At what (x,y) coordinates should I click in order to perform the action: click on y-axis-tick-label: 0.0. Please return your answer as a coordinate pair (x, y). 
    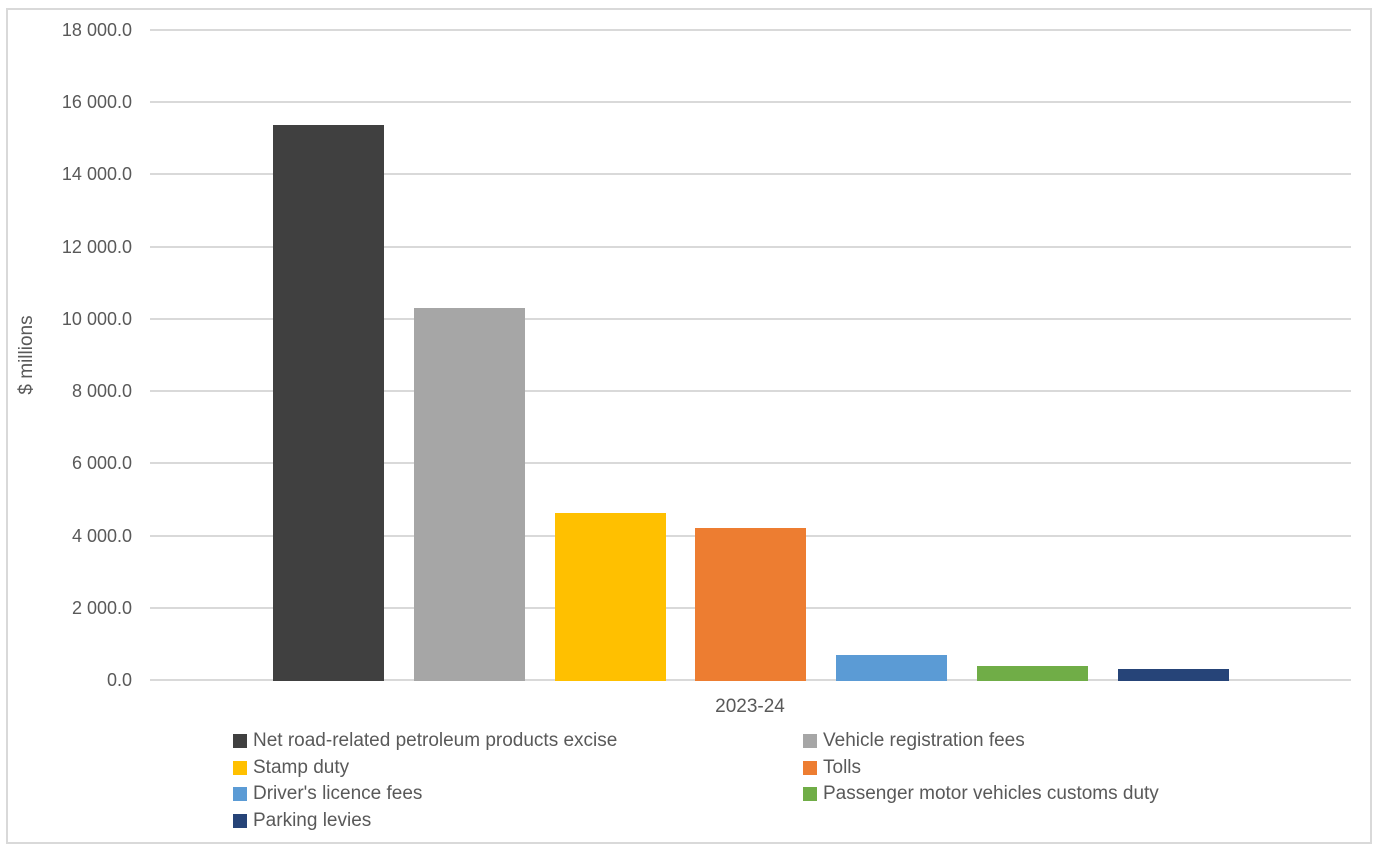
    Looking at the image, I should click on (119, 680).